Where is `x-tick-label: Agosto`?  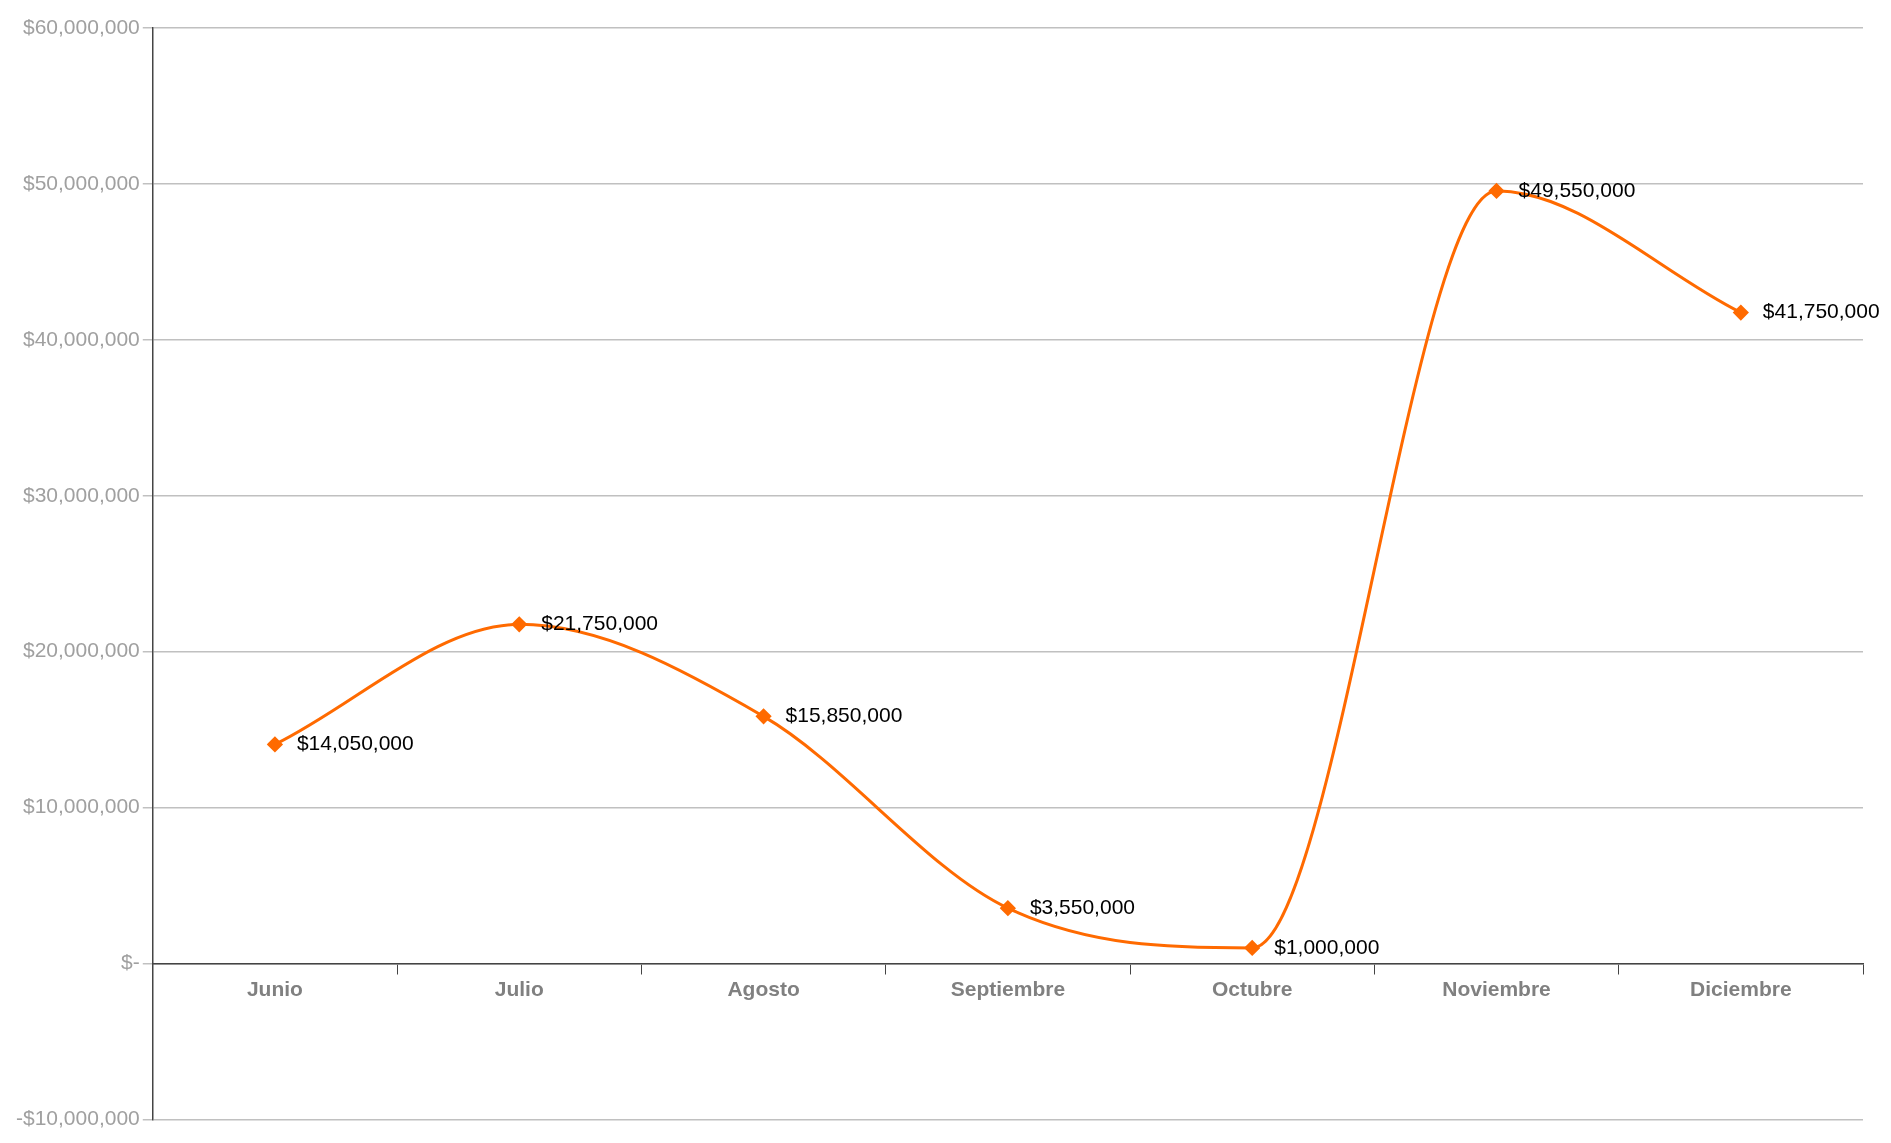 x-tick-label: Agosto is located at coordinates (763, 988).